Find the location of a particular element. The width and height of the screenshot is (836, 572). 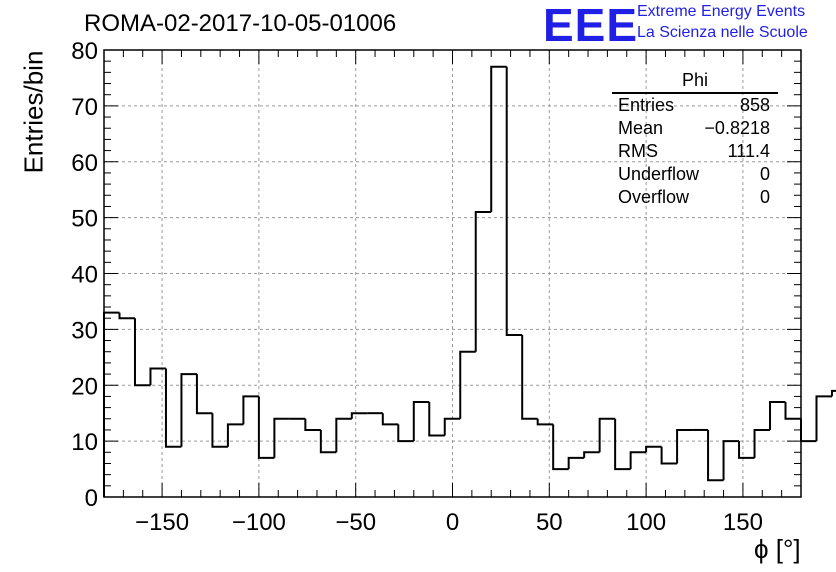

x-tick-label: 0 is located at coordinates (452, 522).